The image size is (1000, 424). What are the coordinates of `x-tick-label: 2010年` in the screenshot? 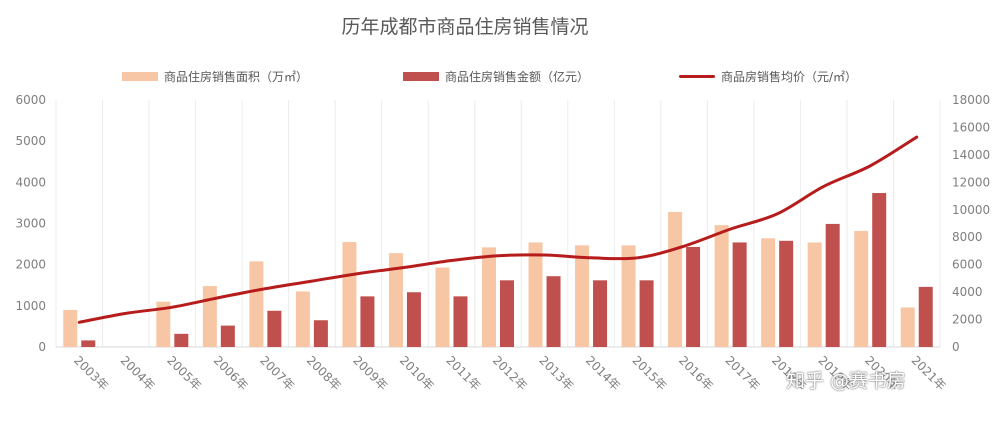 It's located at (417, 373).